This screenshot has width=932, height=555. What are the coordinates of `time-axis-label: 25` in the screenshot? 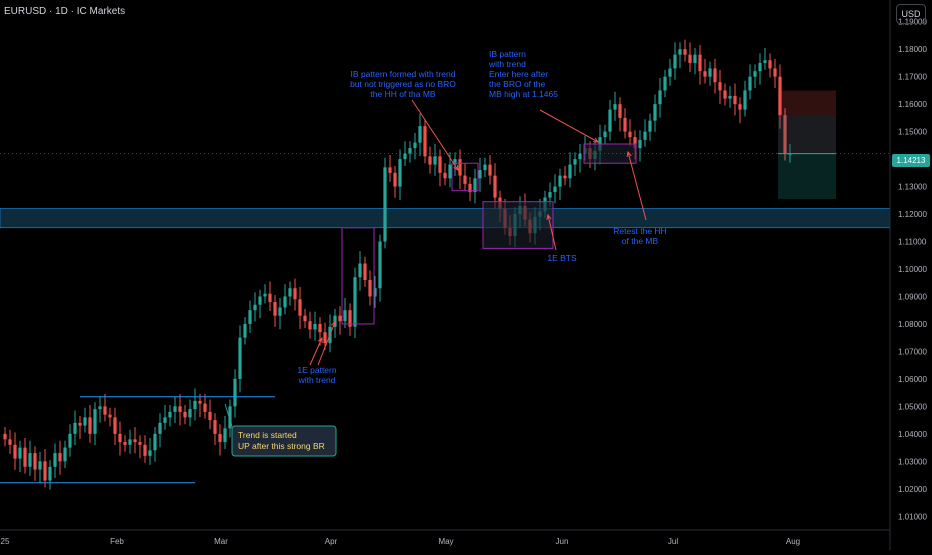 It's located at (5, 541).